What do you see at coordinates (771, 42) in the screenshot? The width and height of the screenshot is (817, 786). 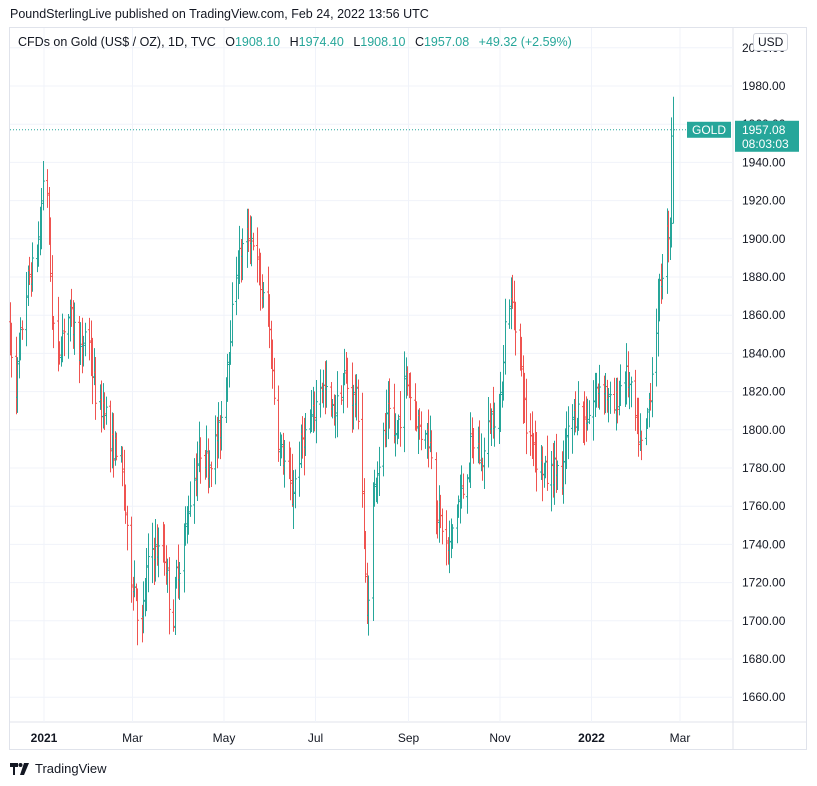 I see `currency-selector: USD` at bounding box center [771, 42].